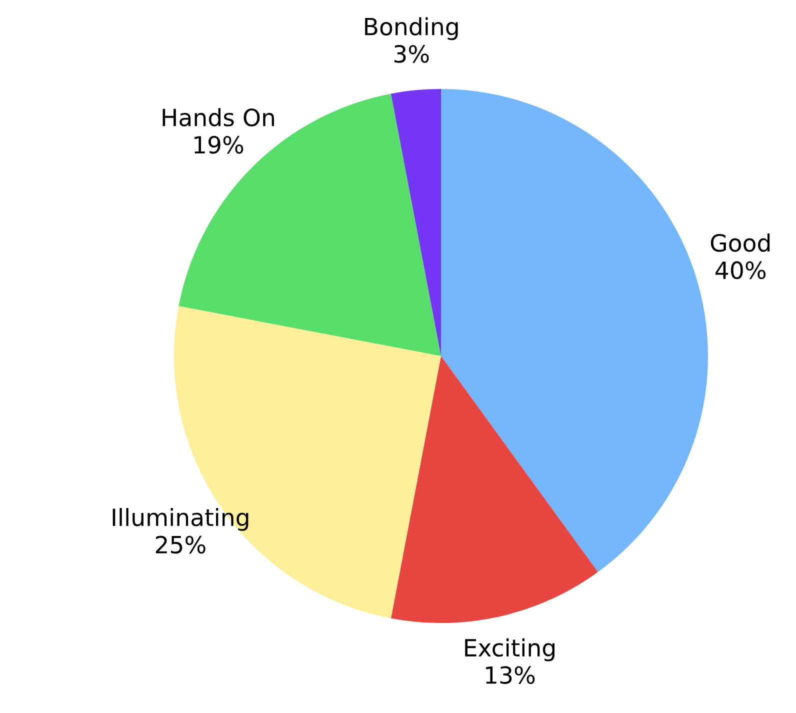  What do you see at coordinates (411, 54) in the screenshot?
I see `data-label: 3%` at bounding box center [411, 54].